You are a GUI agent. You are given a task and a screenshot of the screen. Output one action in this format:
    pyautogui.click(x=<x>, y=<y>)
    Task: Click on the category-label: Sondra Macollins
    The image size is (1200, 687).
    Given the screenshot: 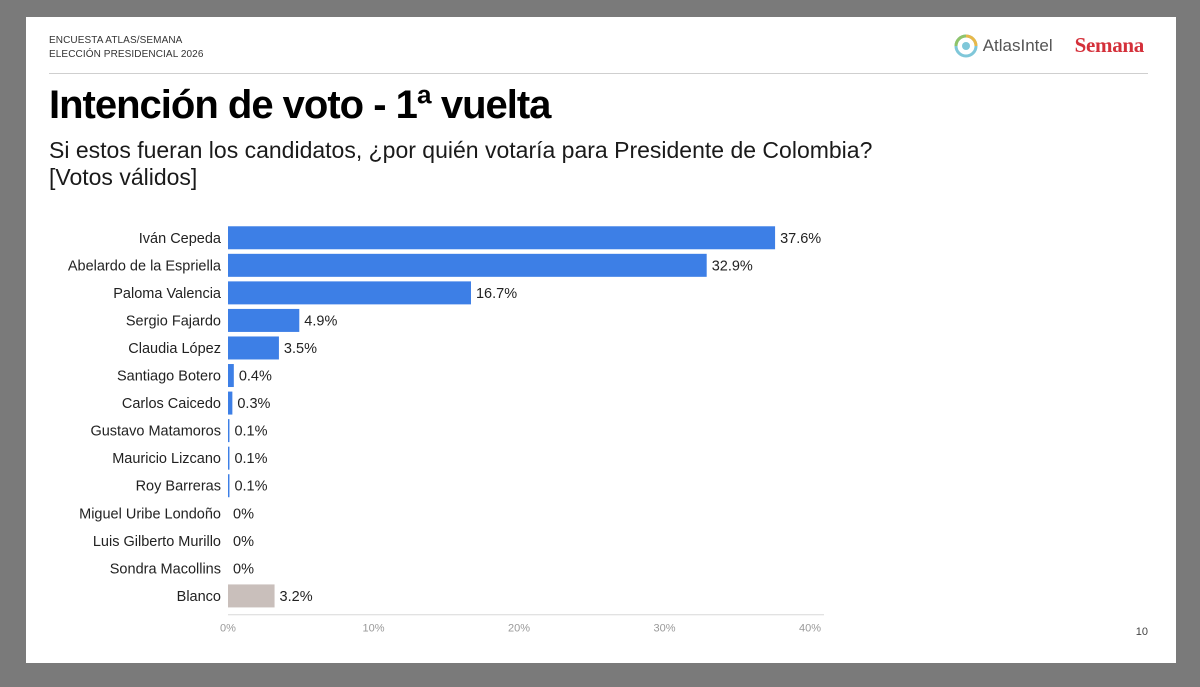 What is the action you would take?
    pyautogui.click(x=165, y=569)
    